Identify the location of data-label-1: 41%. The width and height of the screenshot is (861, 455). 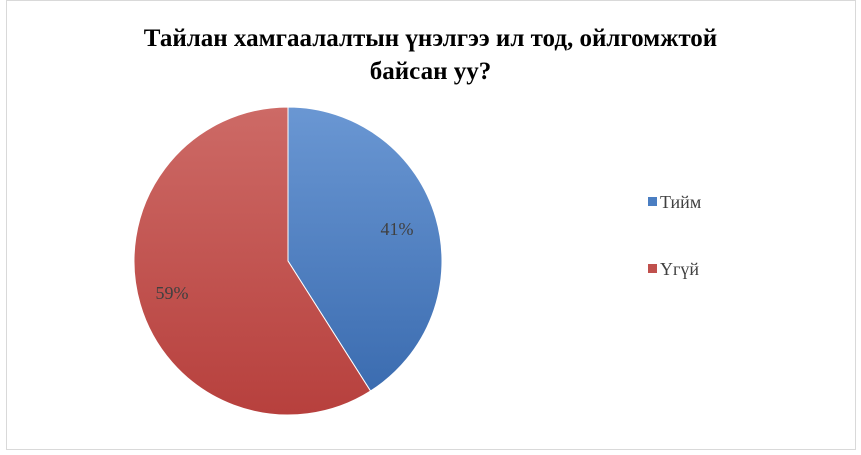
(397, 229).